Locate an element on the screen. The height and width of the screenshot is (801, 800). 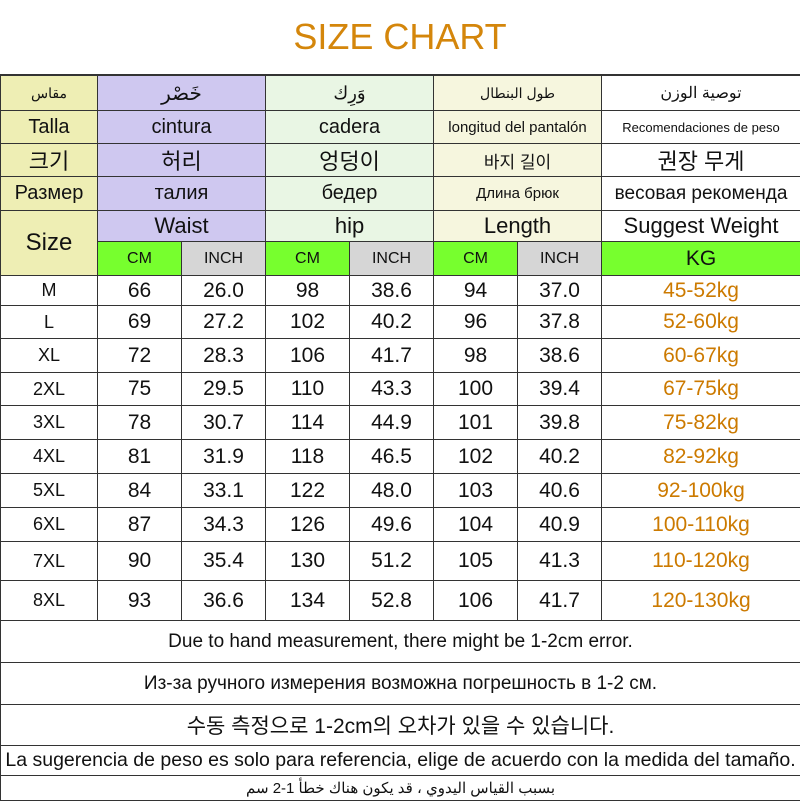
unit-inch: INCH is located at coordinates (224, 259).